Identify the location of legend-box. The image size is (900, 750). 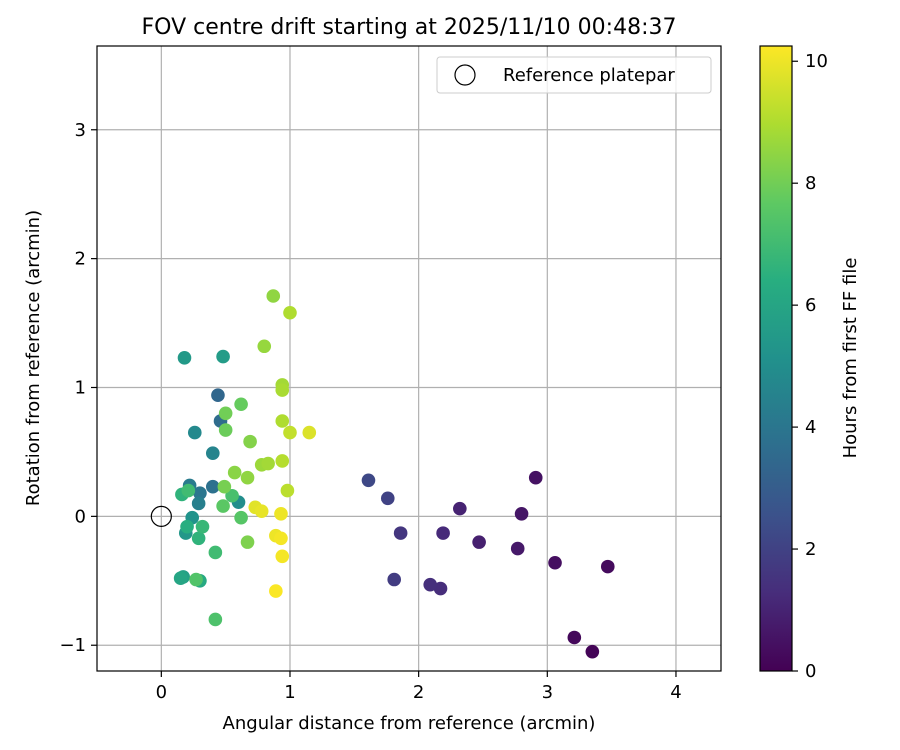
(574, 75).